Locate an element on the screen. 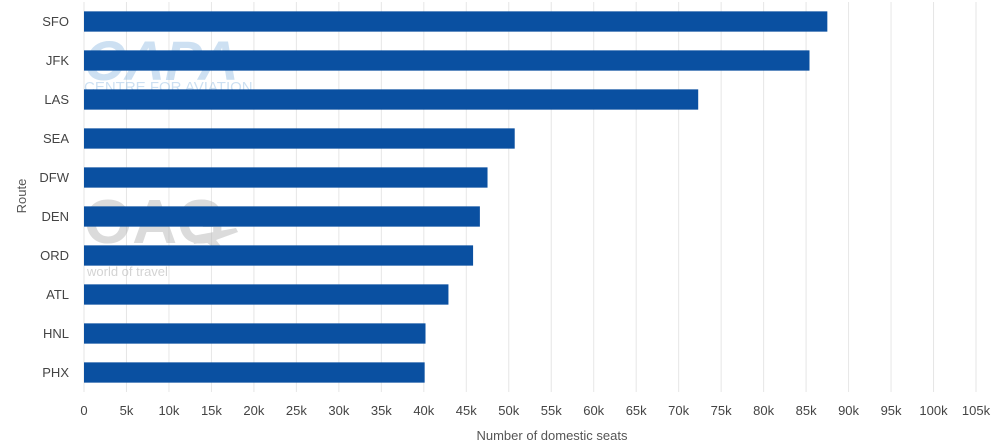  x-tick-label: 95k is located at coordinates (891, 410).